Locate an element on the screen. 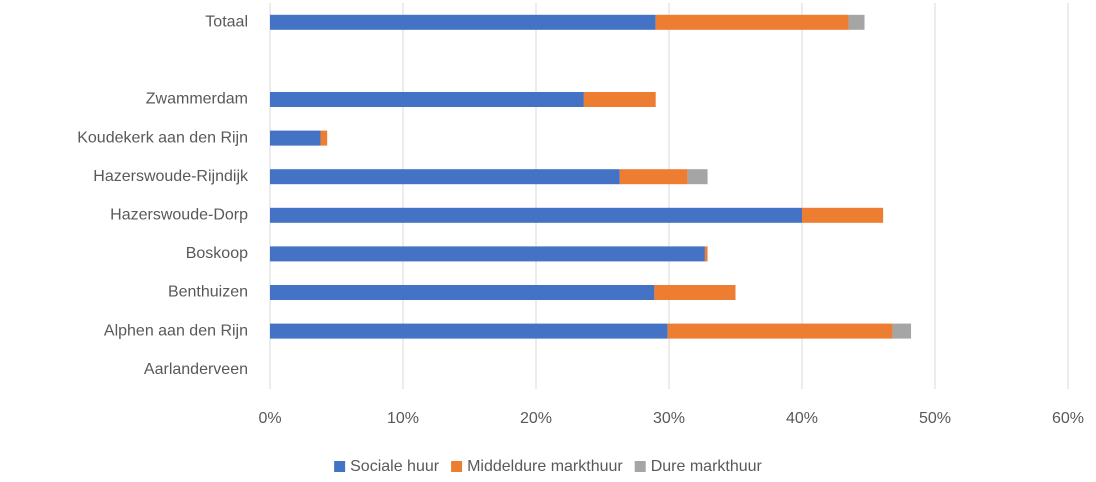 This screenshot has width=1096, height=482. y-tick-label: Aarlanderveen is located at coordinates (196, 369).